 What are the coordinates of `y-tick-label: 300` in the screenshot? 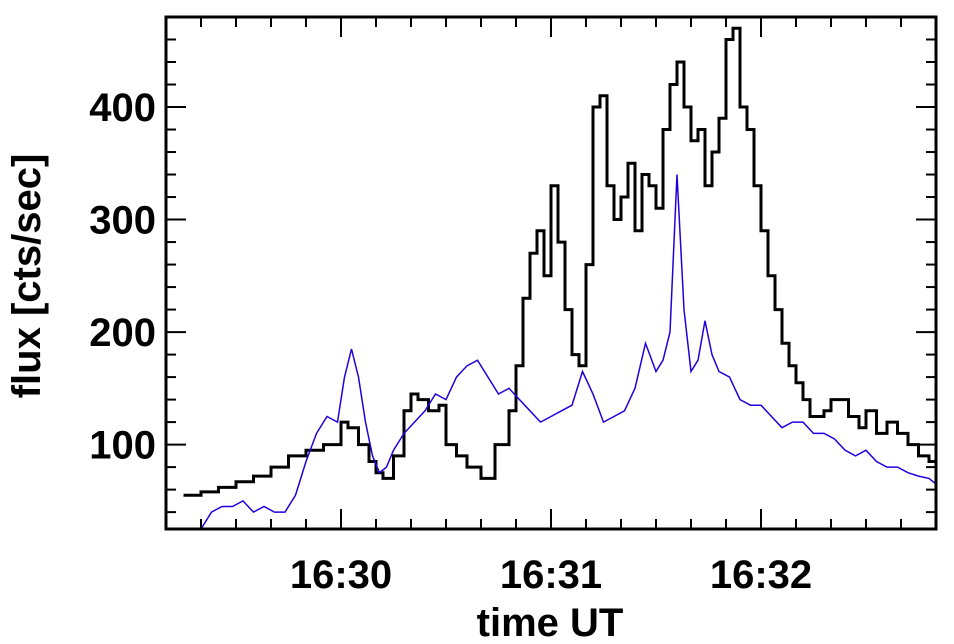 It's located at (122, 221).